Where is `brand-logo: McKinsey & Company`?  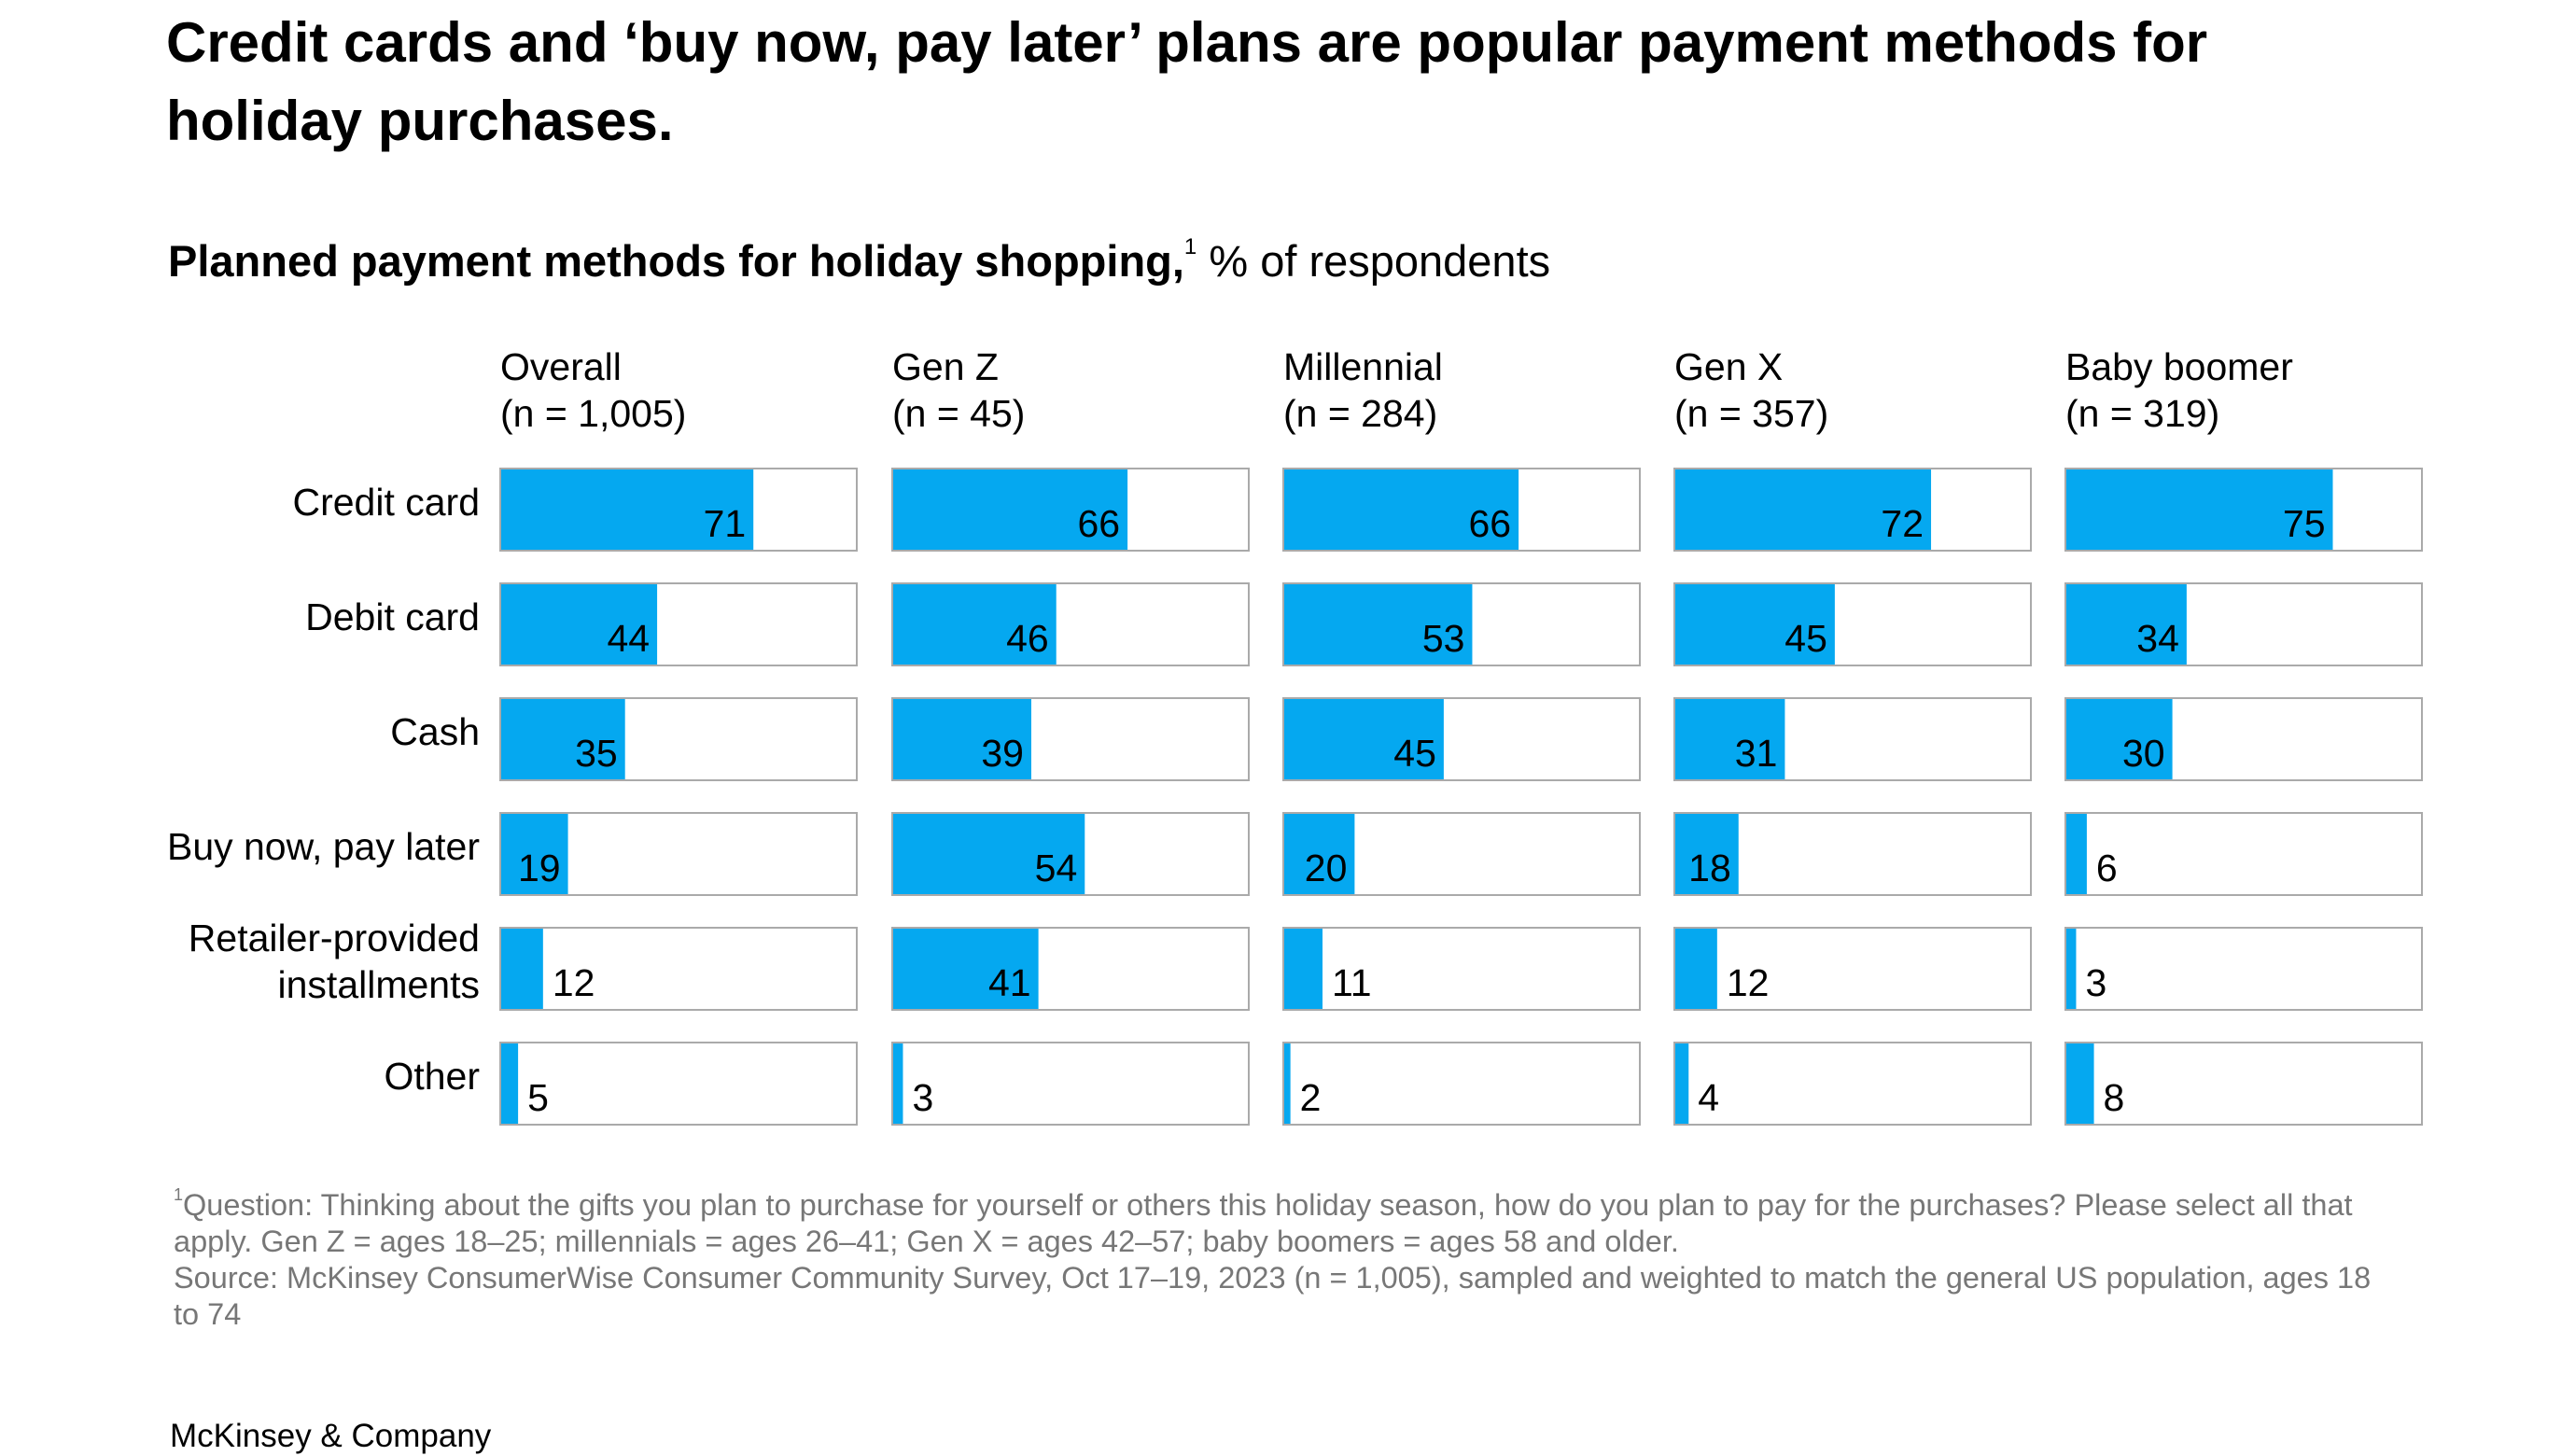
brand-logo: McKinsey & Company is located at coordinates (331, 1436).